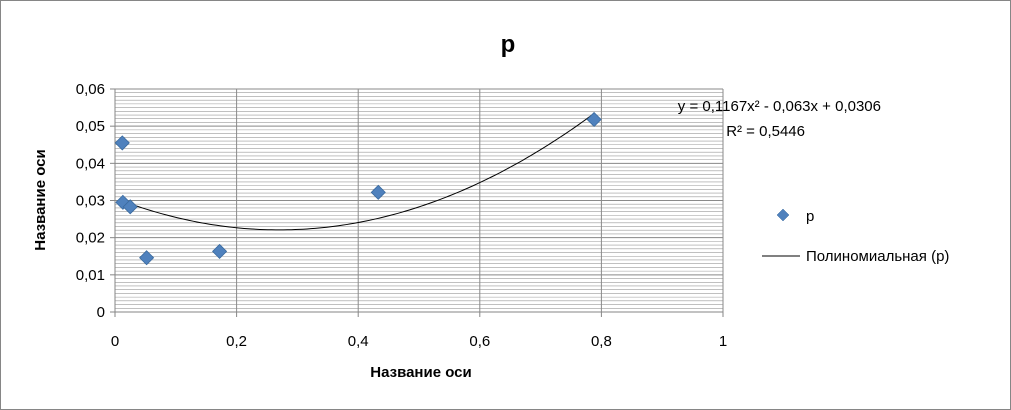 The image size is (1011, 410). I want to click on legend-item-trendline: Полиномиальная (p), so click(855, 256).